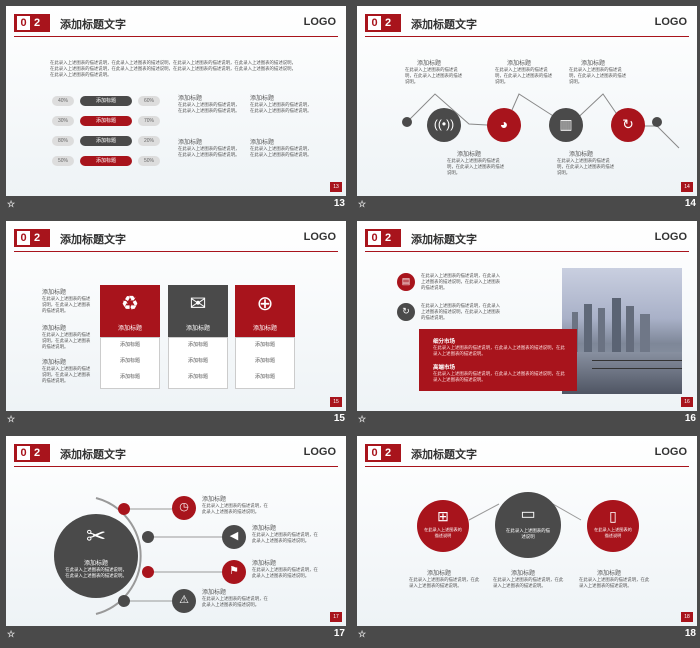 This screenshot has height=648, width=700. I want to click on card-head: ✉ 添加标题, so click(198, 311).